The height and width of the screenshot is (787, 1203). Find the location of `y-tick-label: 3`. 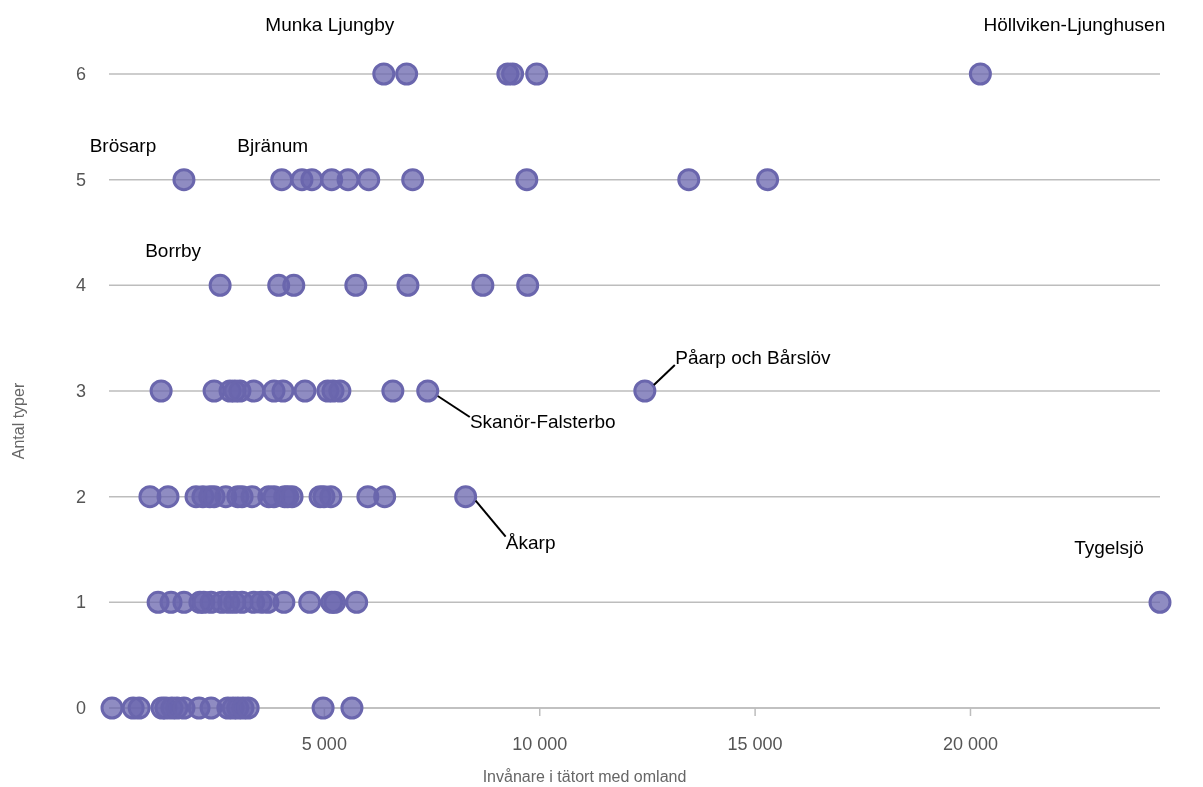

y-tick-label: 3 is located at coordinates (80, 391).